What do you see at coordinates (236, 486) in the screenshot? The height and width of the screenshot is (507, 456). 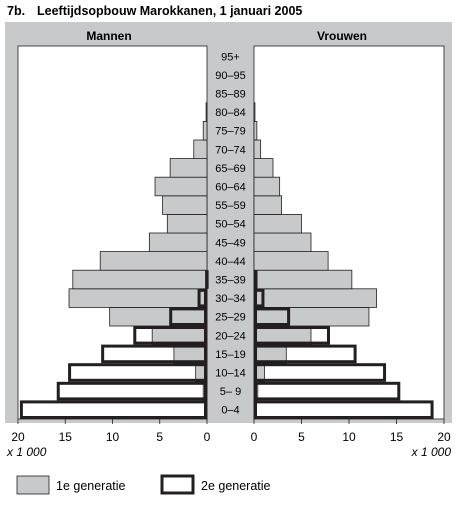 I see `legend-label-2e-generatie: 2e generatie` at bounding box center [236, 486].